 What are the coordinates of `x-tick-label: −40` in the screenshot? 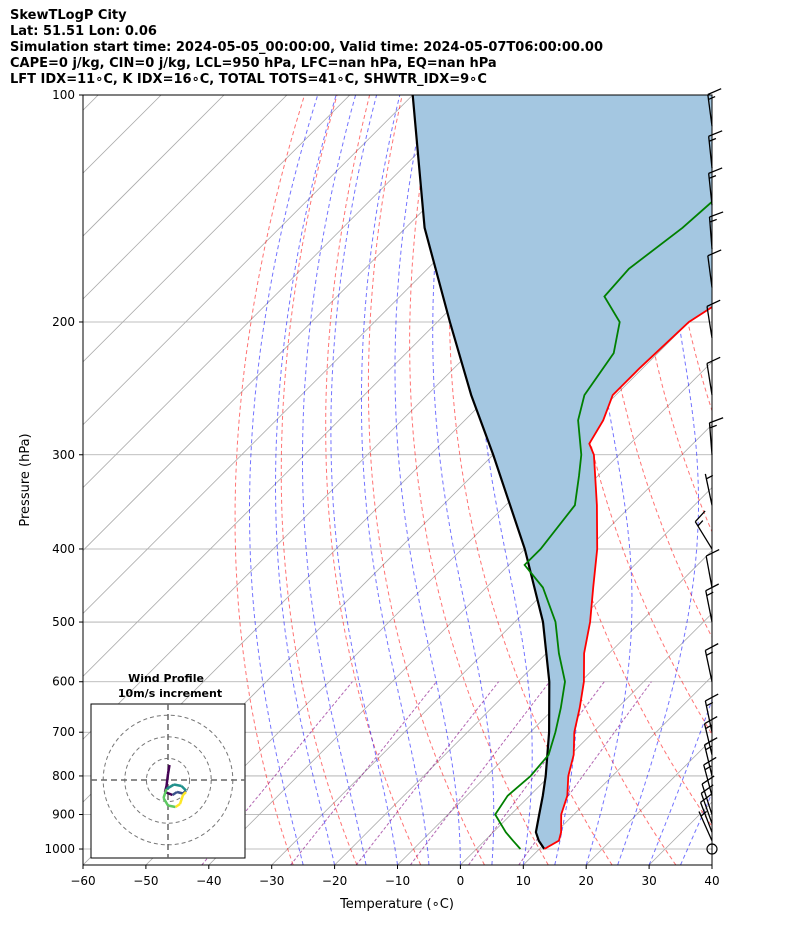 It's located at (208, 881).